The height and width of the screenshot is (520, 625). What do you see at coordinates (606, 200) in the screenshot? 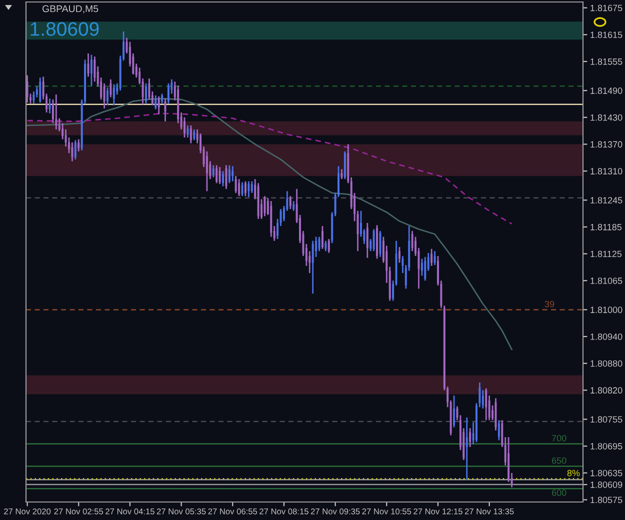
I see `y-tick-label: 1.81245` at bounding box center [606, 200].